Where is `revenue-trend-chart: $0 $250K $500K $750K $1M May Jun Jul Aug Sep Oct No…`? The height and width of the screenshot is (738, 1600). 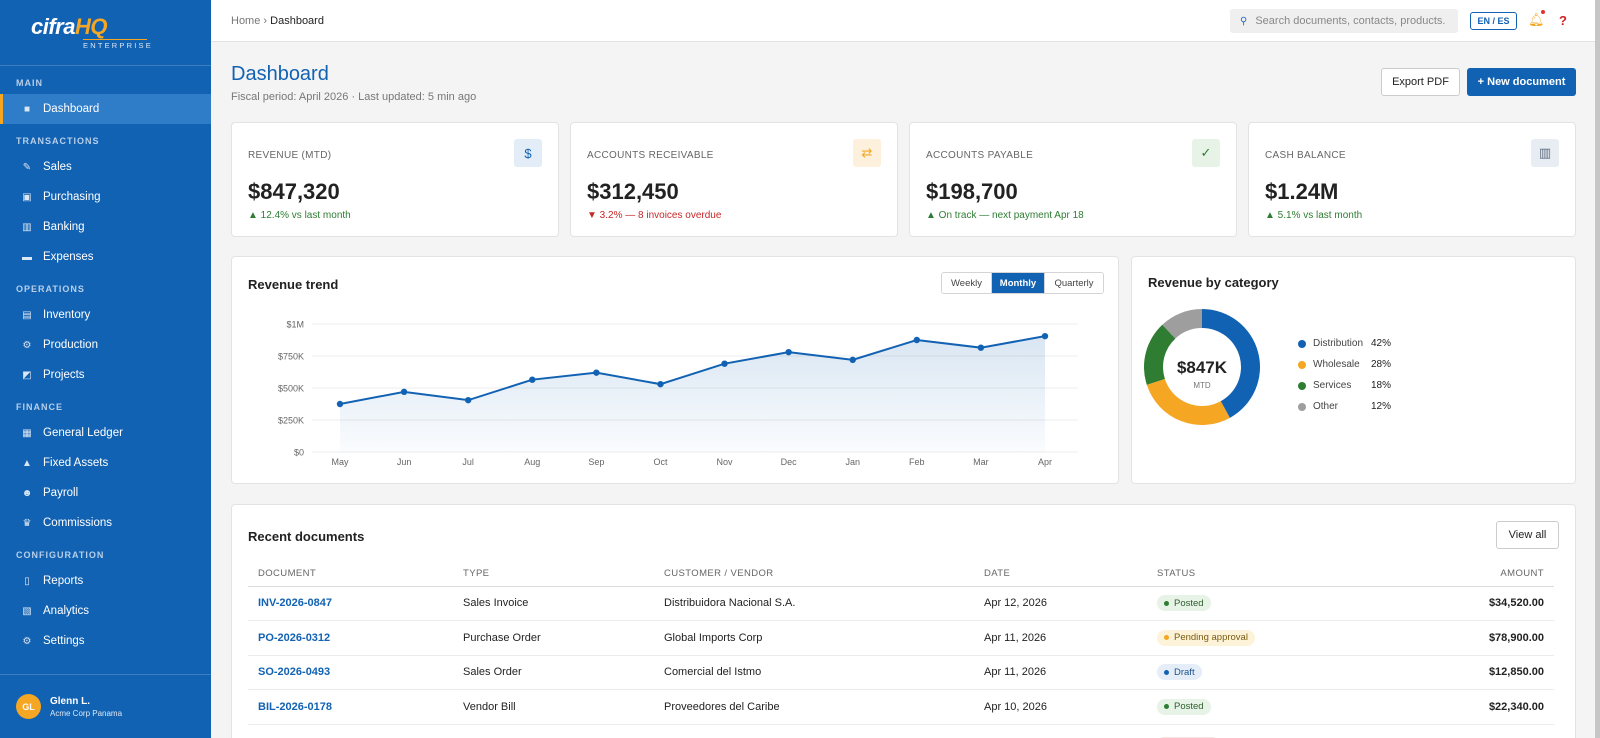 revenue-trend-chart: $0 $250K $500K $750K $1M May Jun Jul Aug Sep Oct No… is located at coordinates (678, 393).